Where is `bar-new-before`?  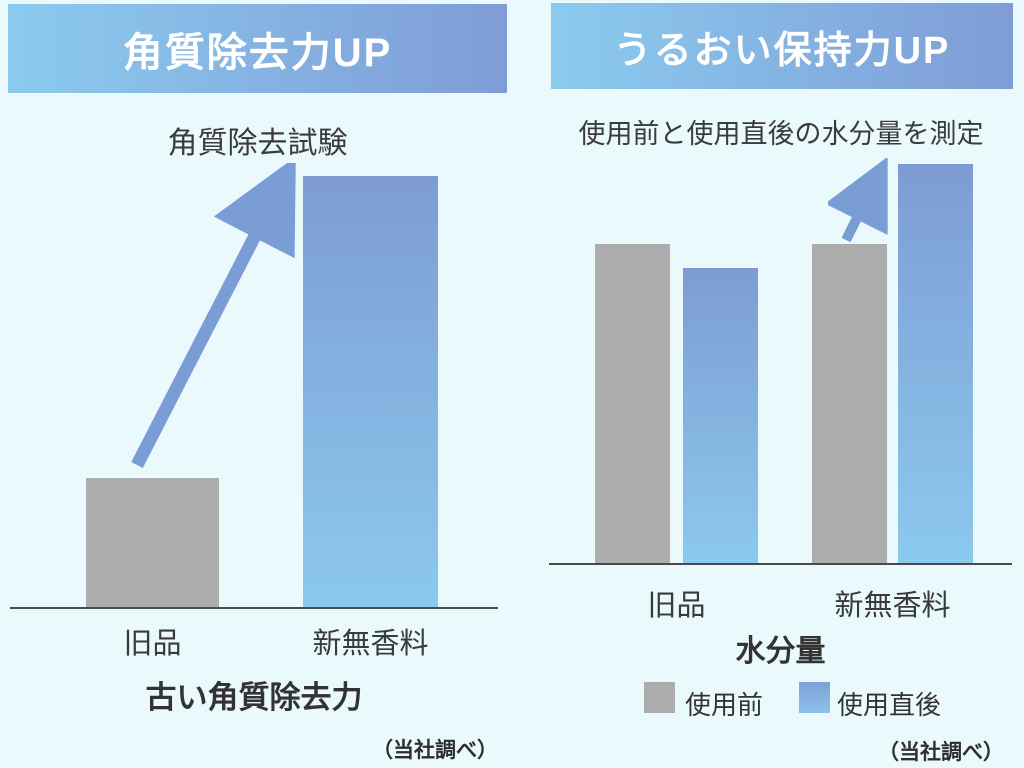 bar-new-before is located at coordinates (849, 403).